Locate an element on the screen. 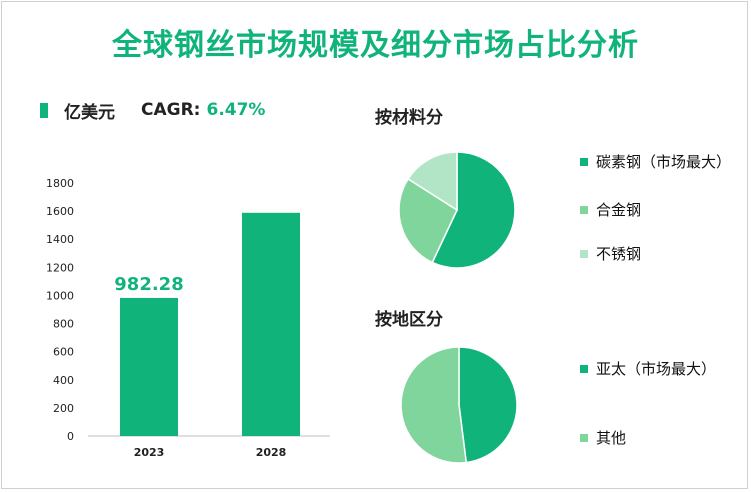 The height and width of the screenshot is (492, 751). y-tick-label: 200 is located at coordinates (63, 408).